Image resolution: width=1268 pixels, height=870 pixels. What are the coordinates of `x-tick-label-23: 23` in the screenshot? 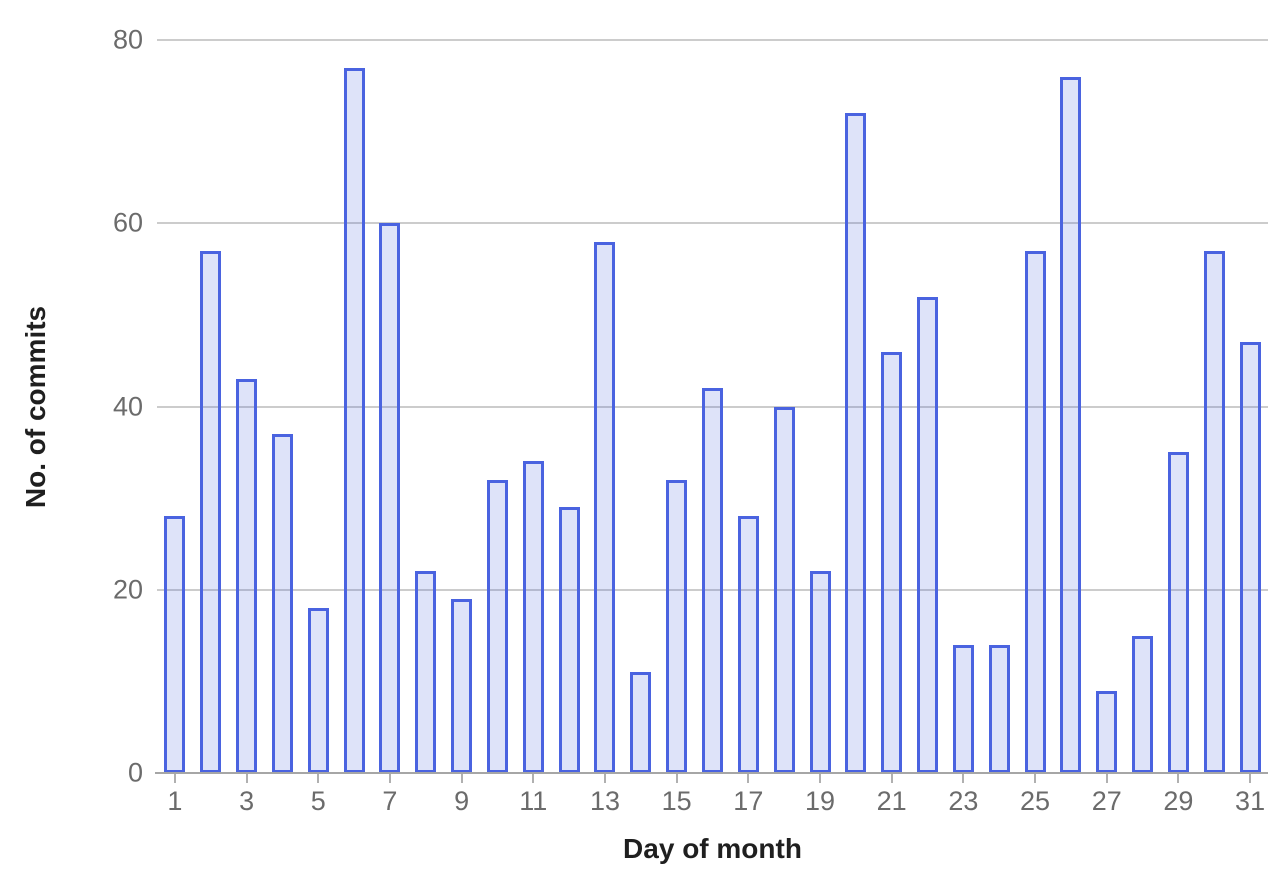 It's located at (963, 801).